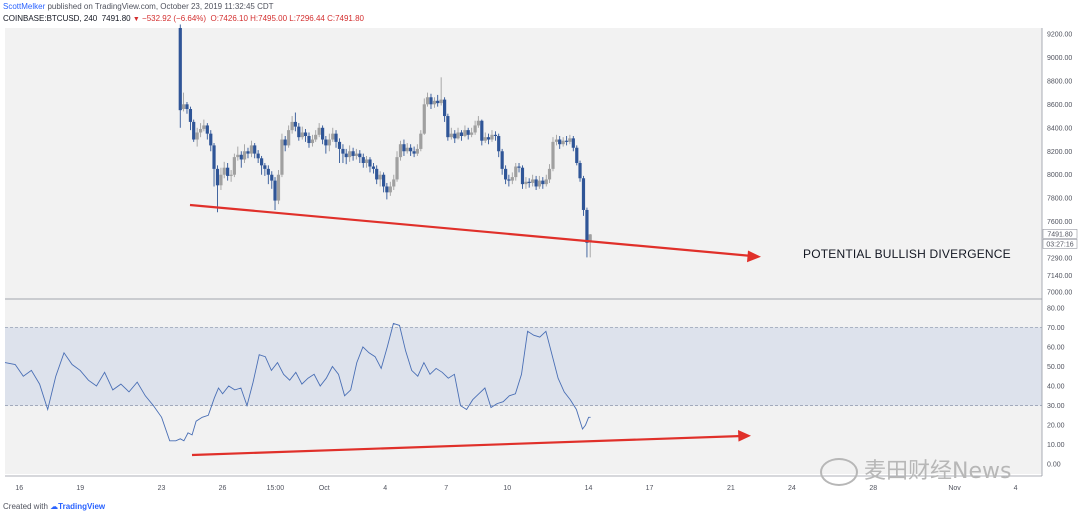 This screenshot has height=517, width=1080. Describe the element at coordinates (839, 472) in the screenshot. I see `chat-bubble-icon` at that location.